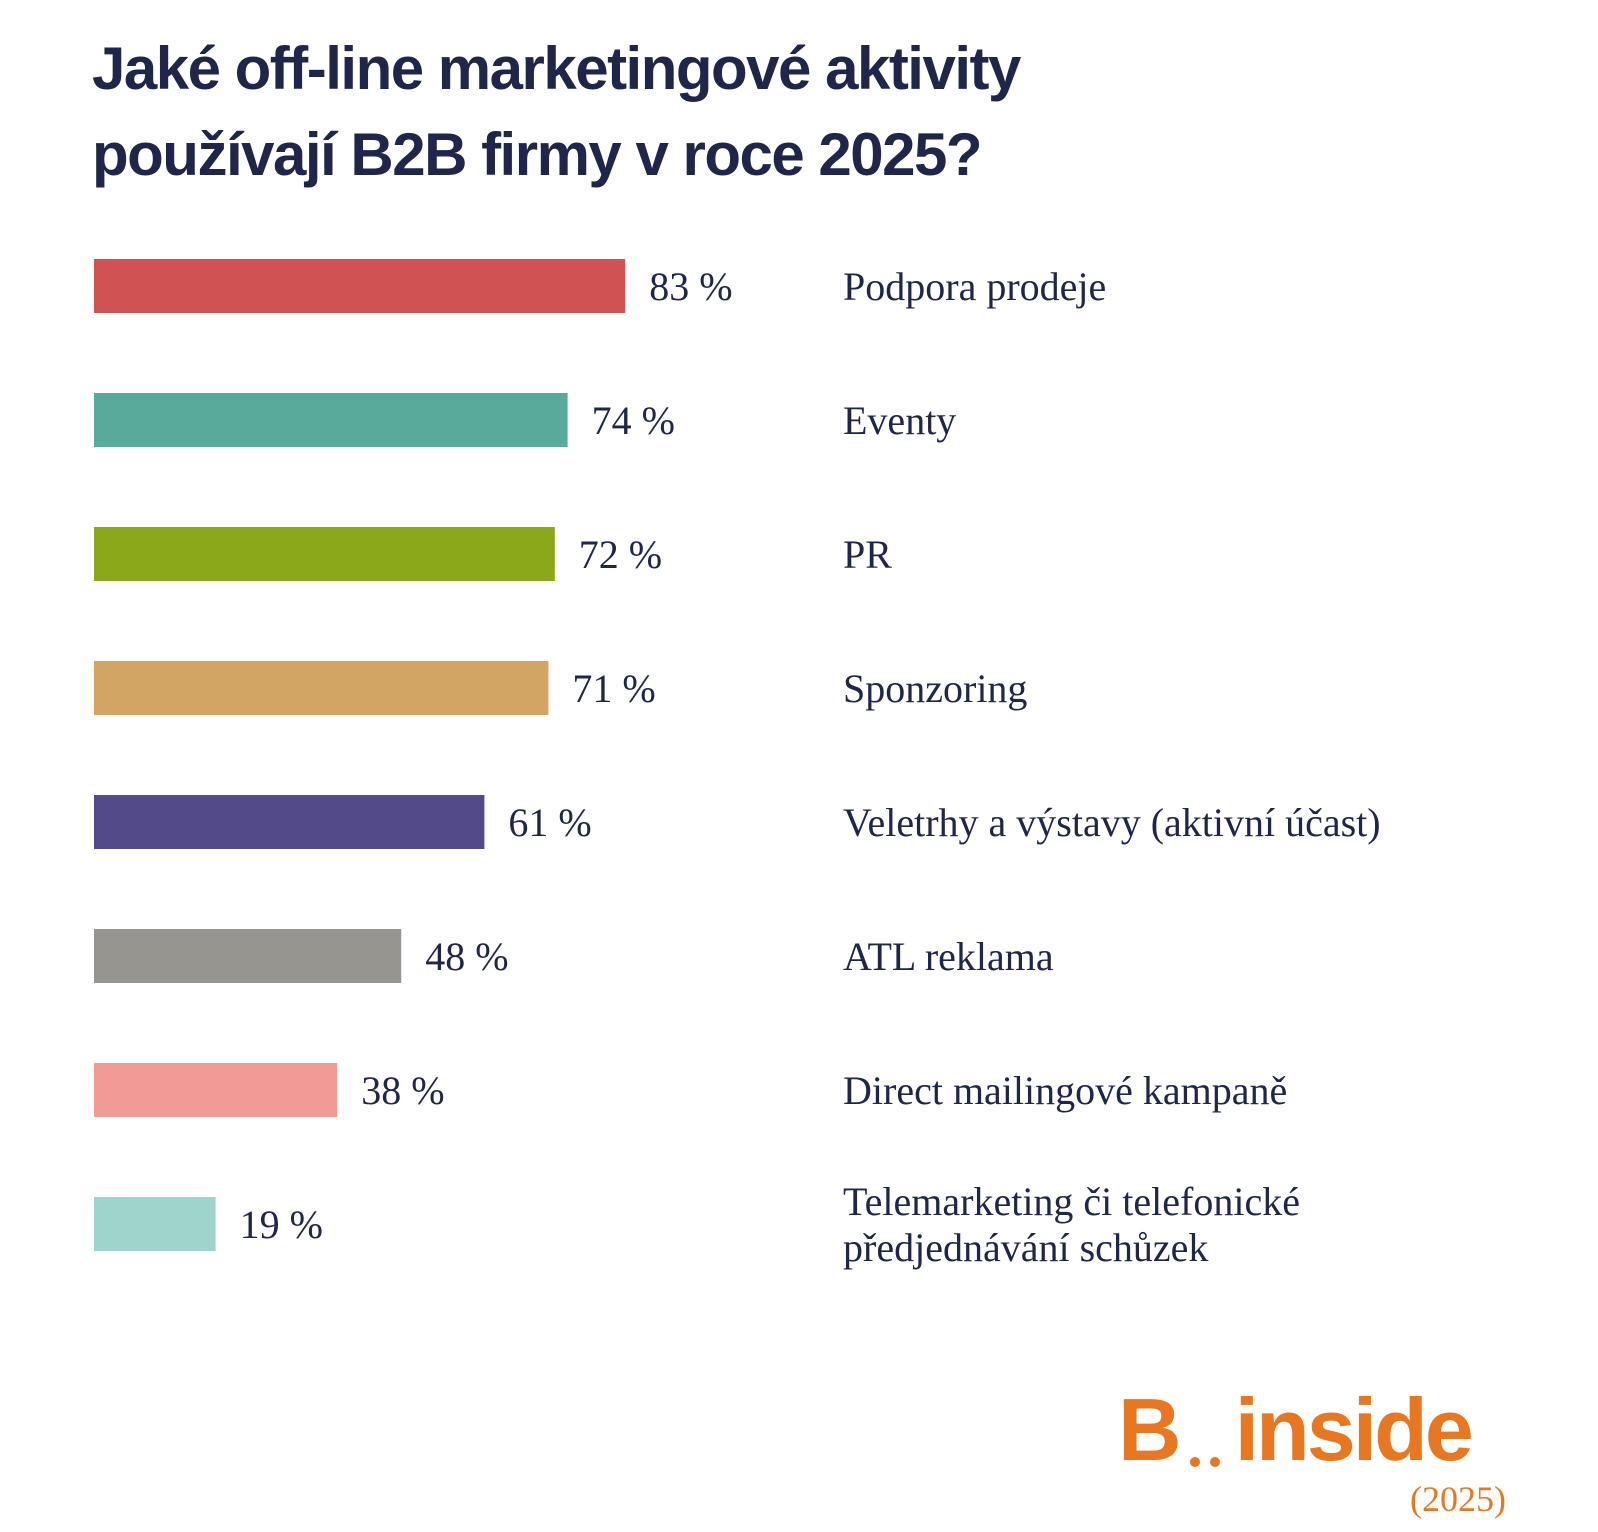 Image resolution: width=1598 pixels, height=1532 pixels. What do you see at coordinates (974, 286) in the screenshot?
I see `category-label-1: Podpora prodeje` at bounding box center [974, 286].